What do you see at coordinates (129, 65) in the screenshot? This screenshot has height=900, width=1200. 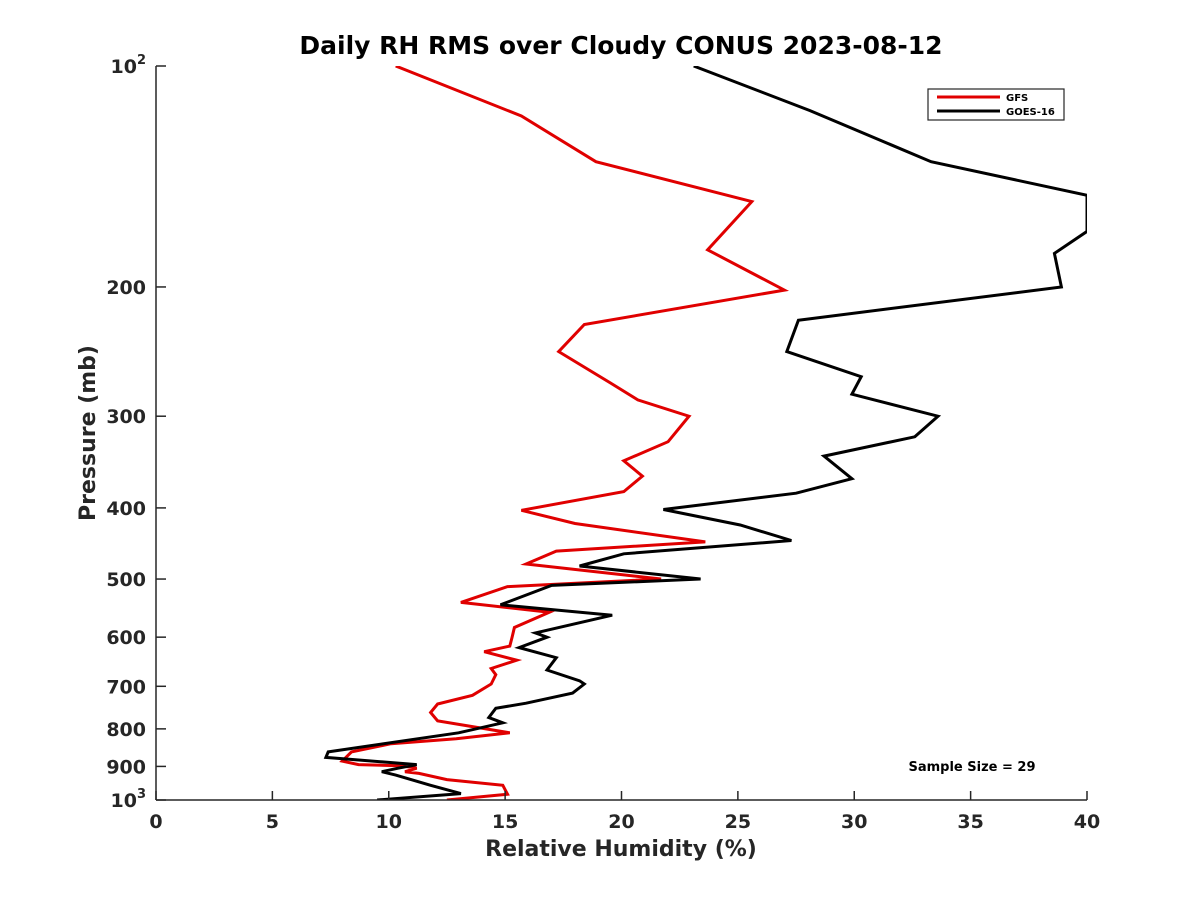 I see `y-tick-label: 10²` at bounding box center [129, 65].